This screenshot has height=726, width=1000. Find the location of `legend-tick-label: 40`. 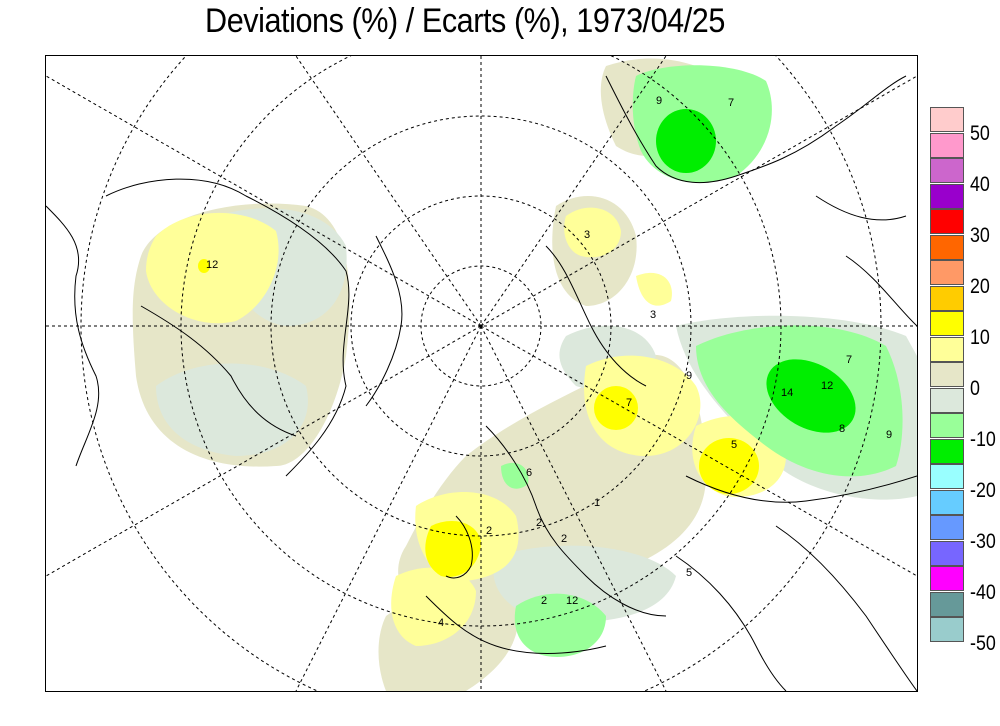

legend-tick-label: 40 is located at coordinates (980, 184).